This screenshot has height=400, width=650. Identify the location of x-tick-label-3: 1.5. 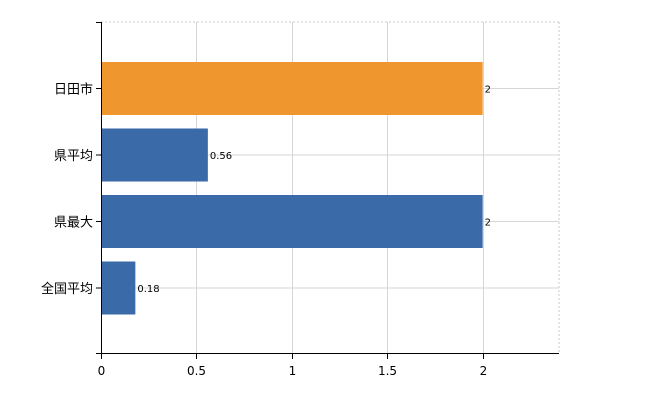
(387, 371).